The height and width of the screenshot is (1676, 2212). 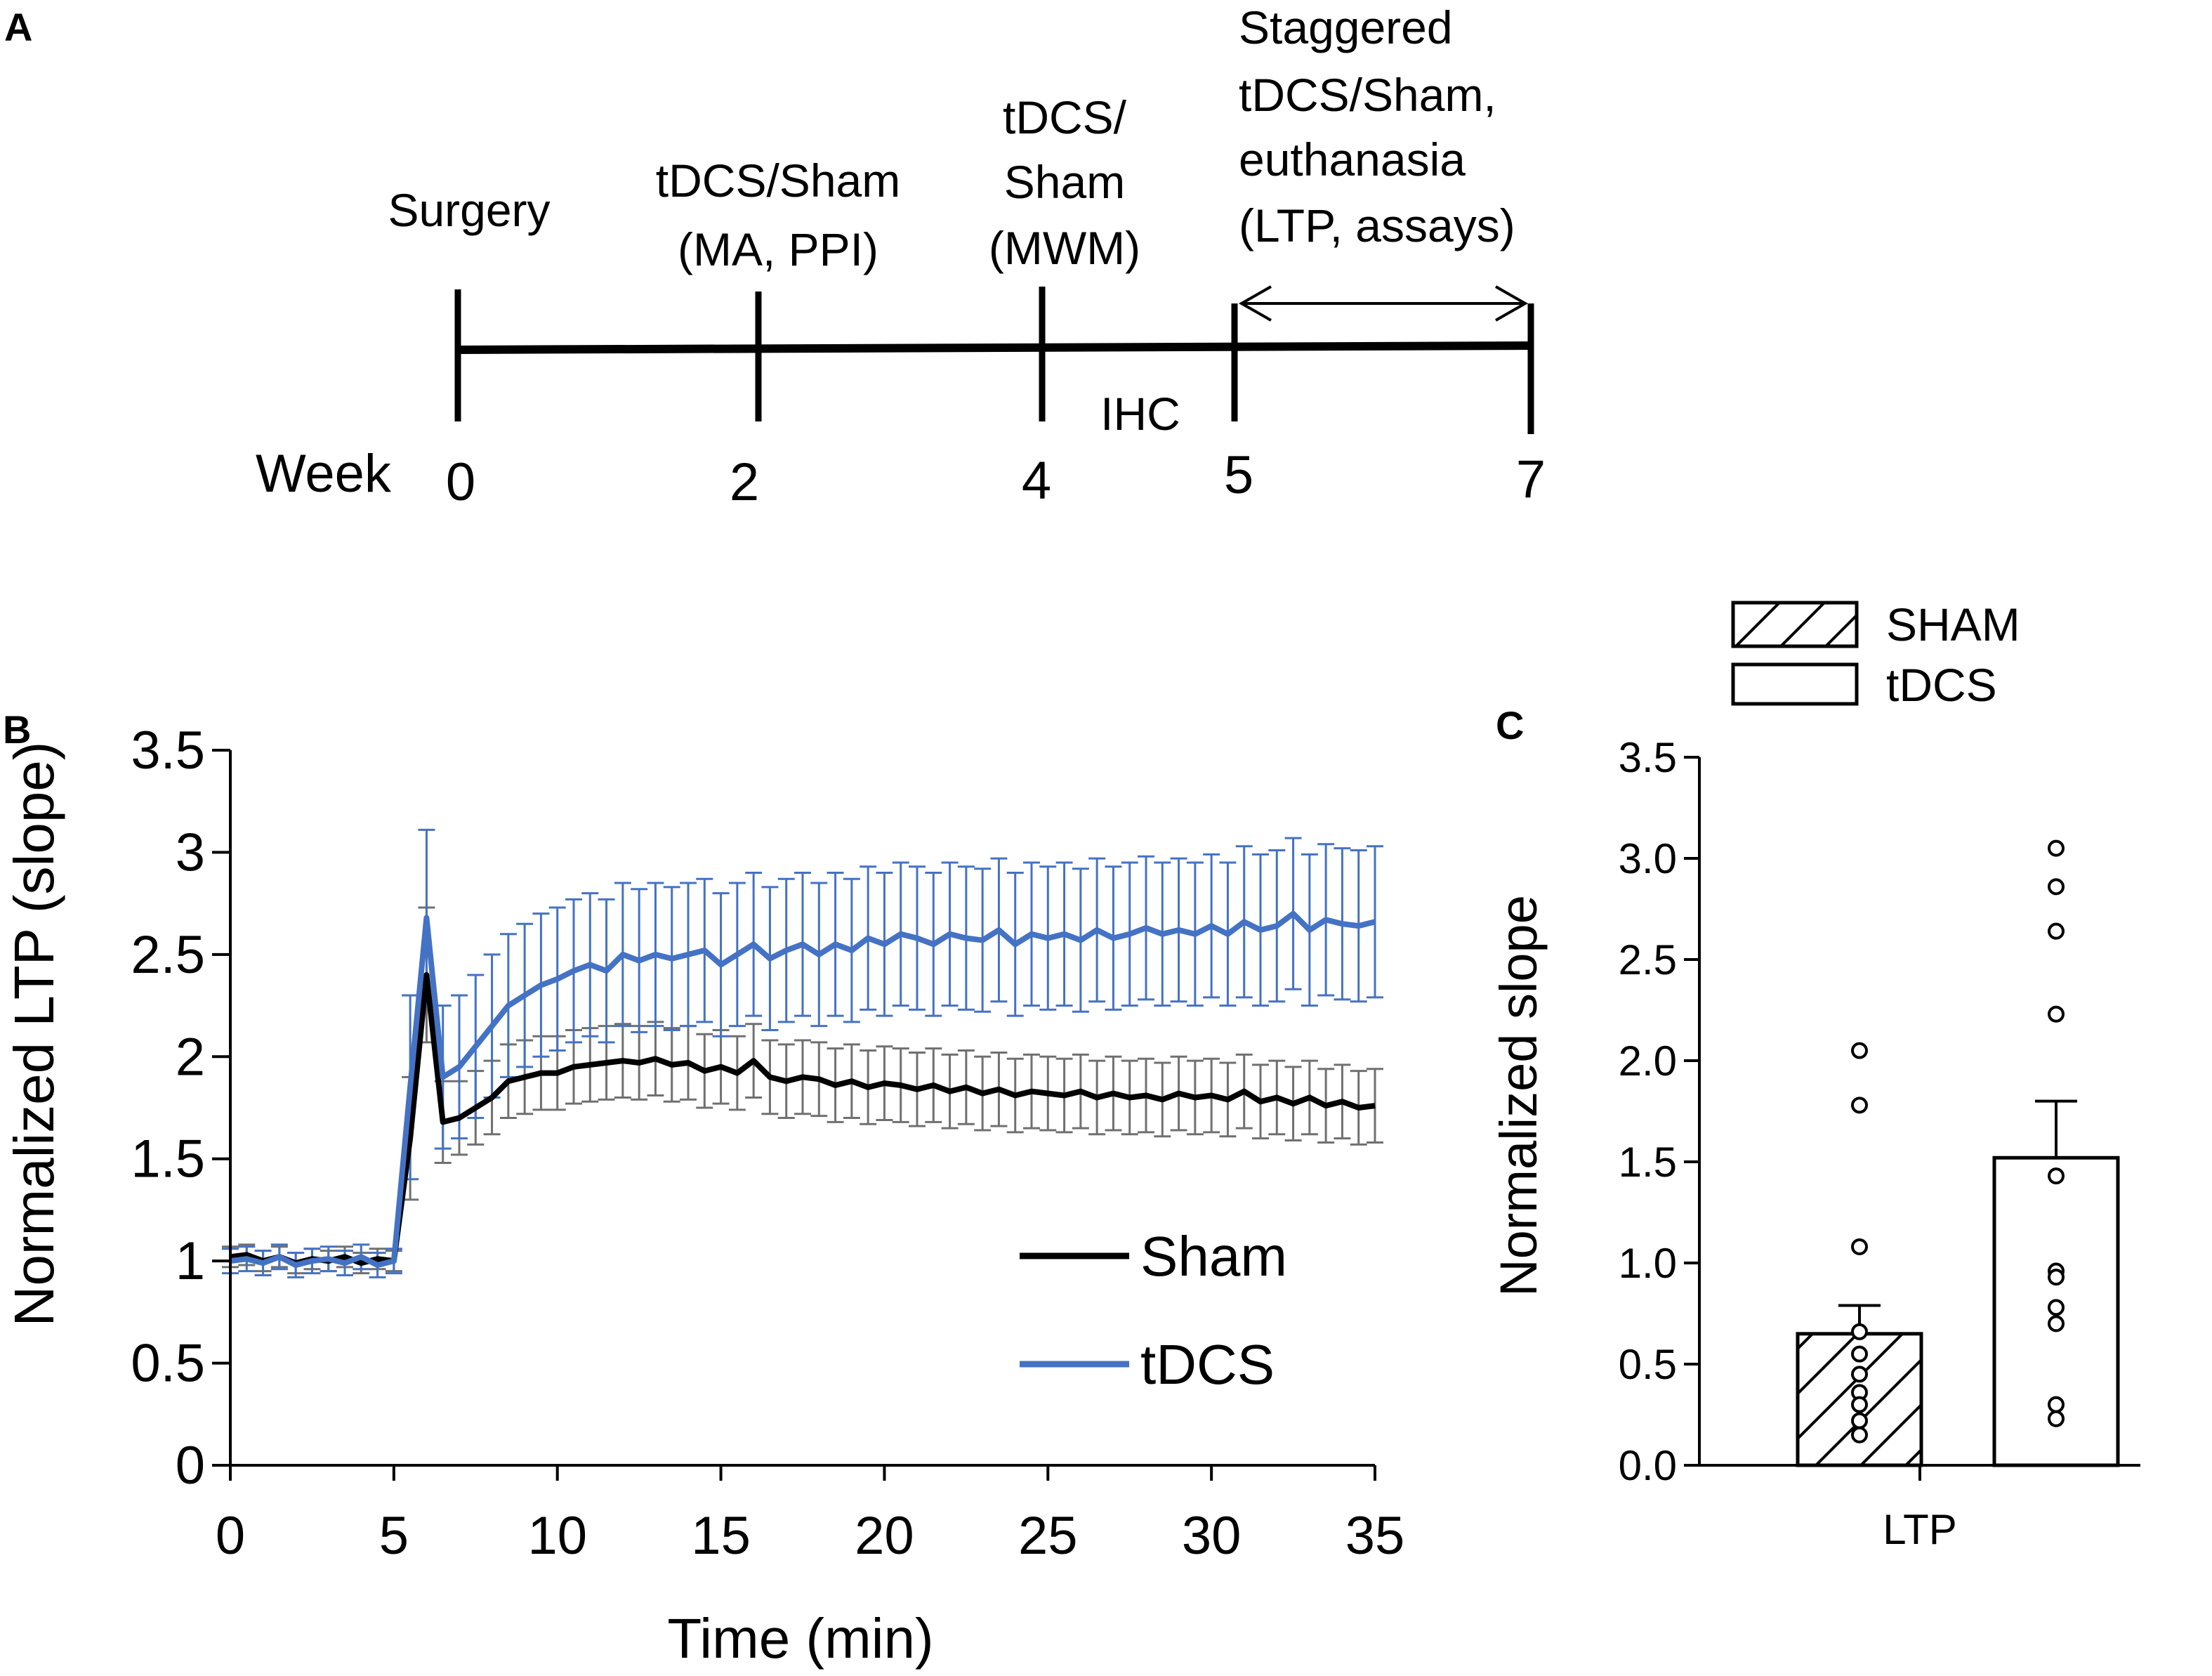 I want to click on chart-b-x-tick-label: 25, so click(x=1048, y=1536).